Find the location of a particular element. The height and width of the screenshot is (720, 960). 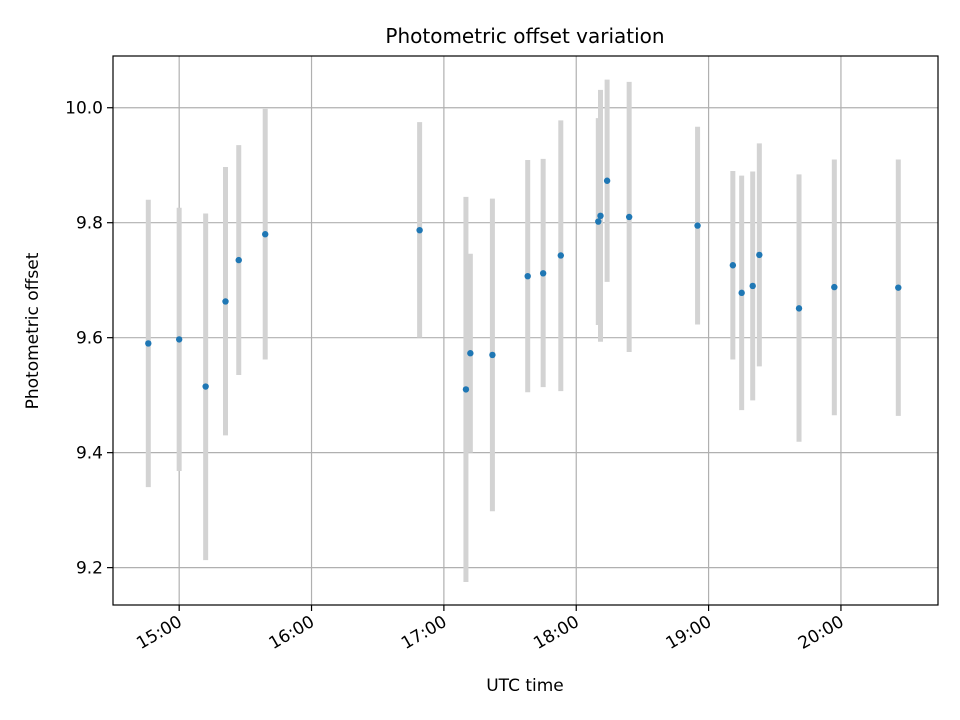

y-tick-label: 9.2 is located at coordinates (89, 569).